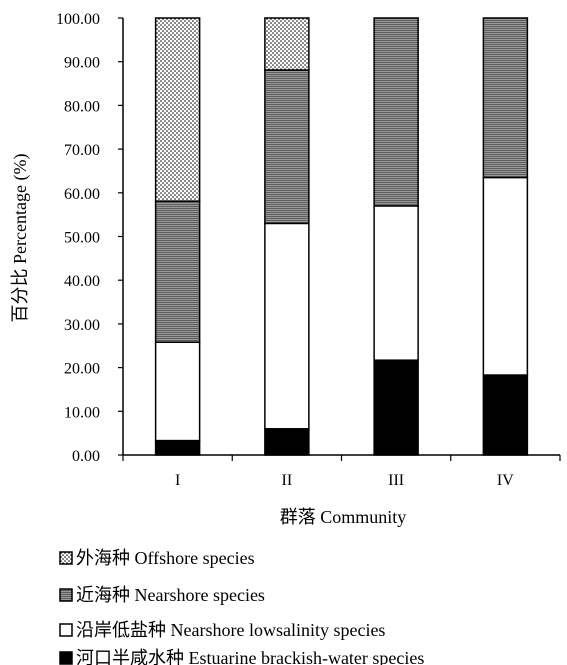 This screenshot has width=567, height=665. I want to click on x-tick-label: II, so click(287, 480).